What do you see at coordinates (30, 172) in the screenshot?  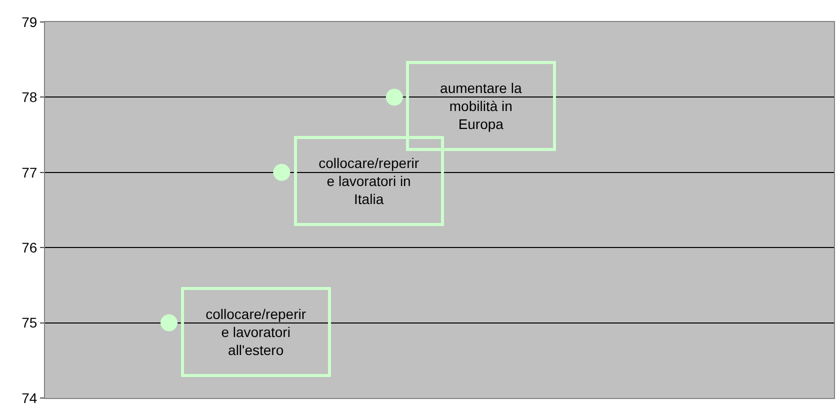 I see `y-tick-label: 77` at bounding box center [30, 172].